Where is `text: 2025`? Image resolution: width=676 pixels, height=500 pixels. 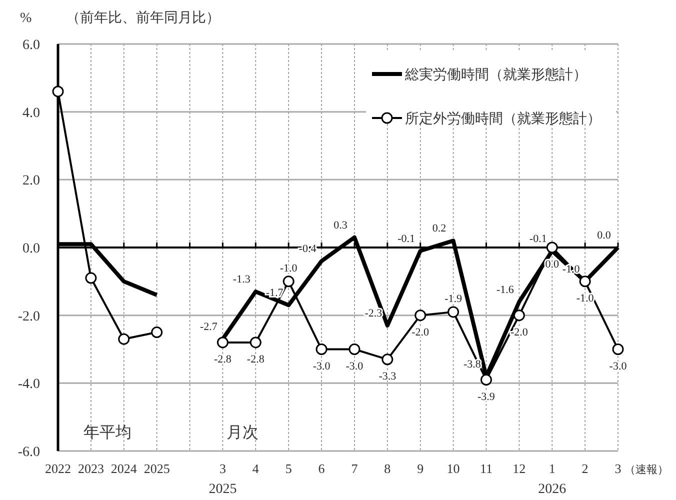 text: 2025 is located at coordinates (222, 489).